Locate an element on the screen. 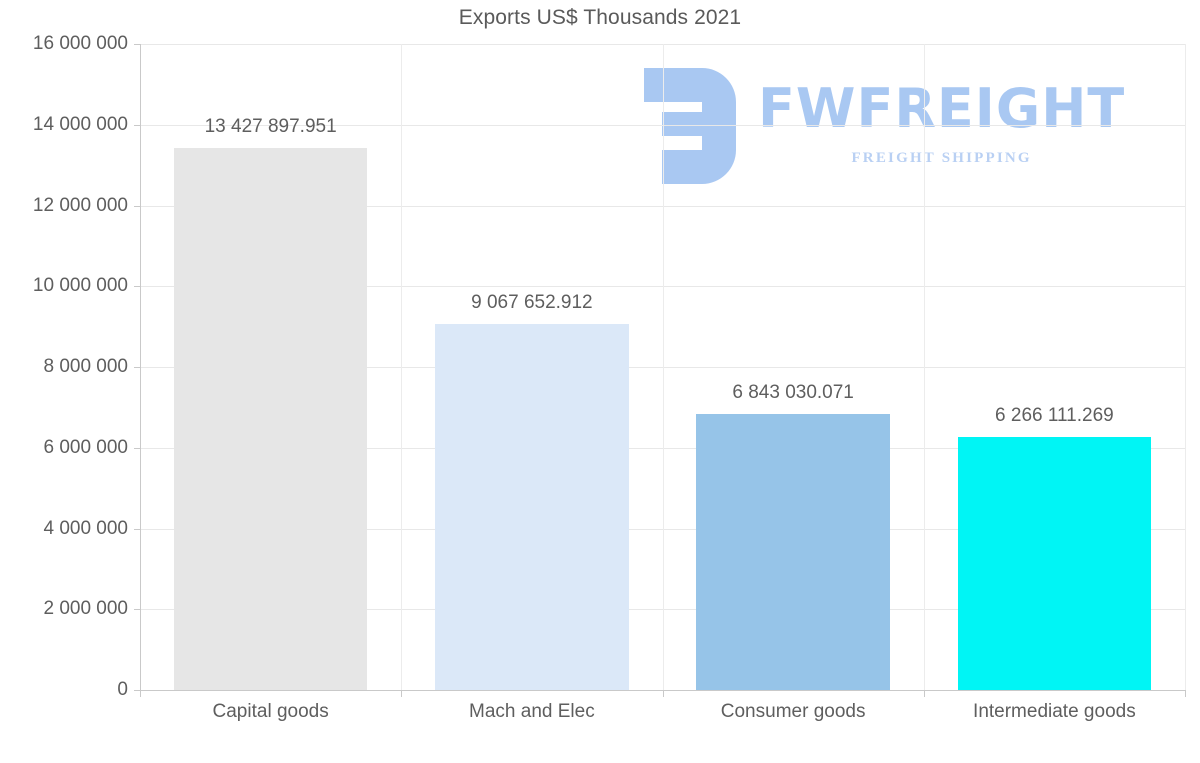 This screenshot has height=763, width=1200. y-axis-tick-label: 6 000 000 is located at coordinates (85, 447).